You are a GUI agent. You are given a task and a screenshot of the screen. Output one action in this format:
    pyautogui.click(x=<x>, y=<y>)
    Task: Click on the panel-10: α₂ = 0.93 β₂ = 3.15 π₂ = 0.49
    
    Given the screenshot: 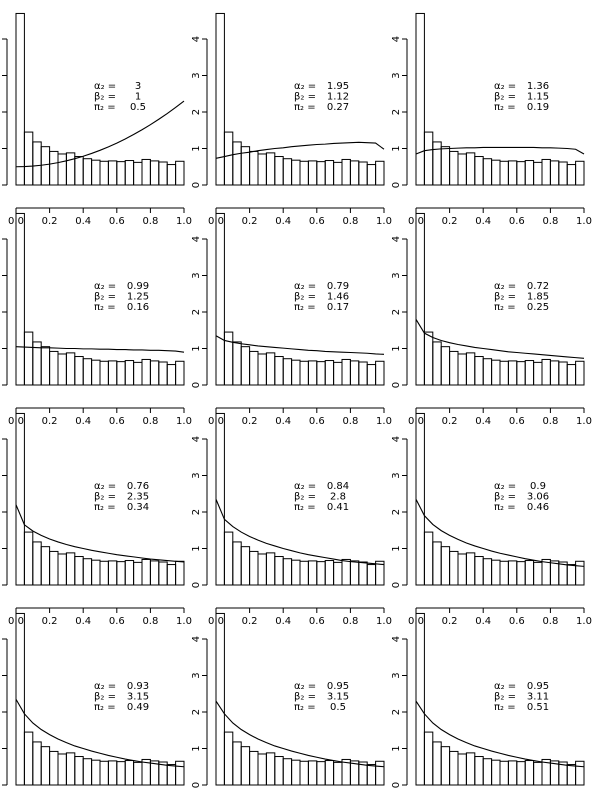 What is the action you would take?
    pyautogui.click(x=93, y=699)
    